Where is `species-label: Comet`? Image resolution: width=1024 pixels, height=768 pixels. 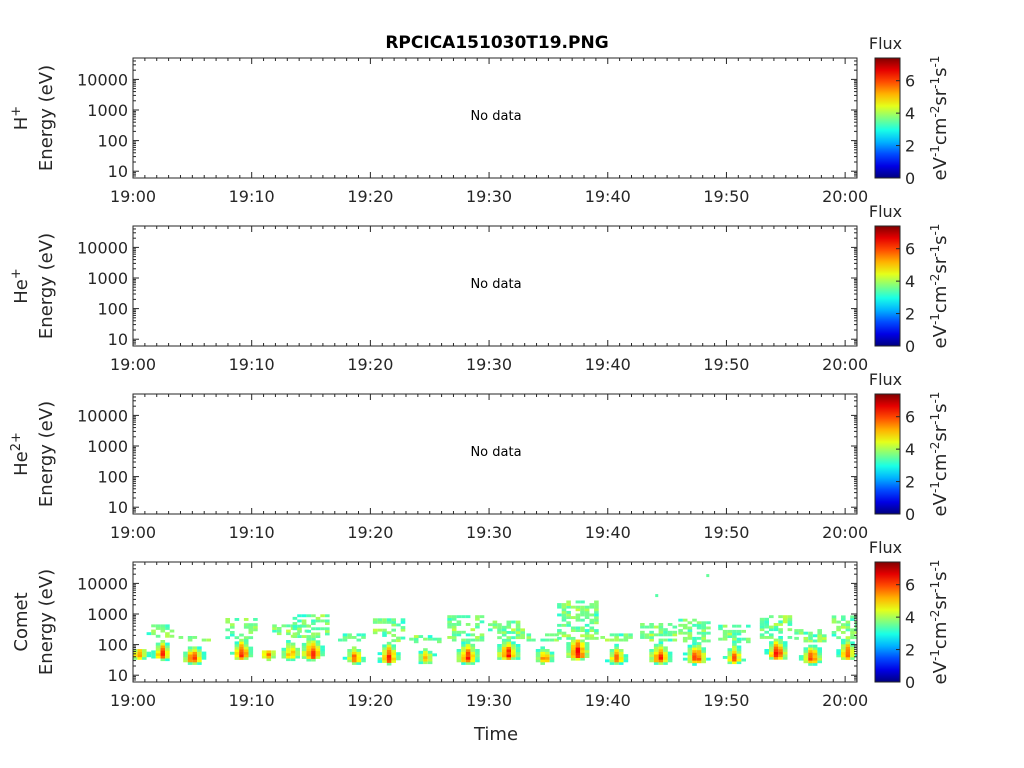 species-label: Comet is located at coordinates (21, 621).